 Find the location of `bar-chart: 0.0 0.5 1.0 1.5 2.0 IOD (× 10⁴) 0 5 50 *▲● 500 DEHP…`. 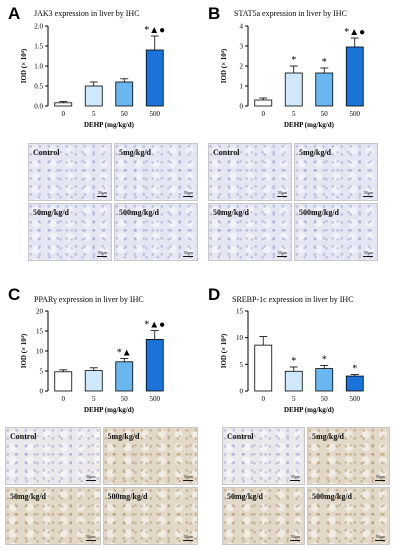

bar-chart: 0.0 0.5 1.0 1.5 2.0 IOD (× 10⁴) 0 5 50 *▲● 500 DEHP… is located at coordinates (92, 76).